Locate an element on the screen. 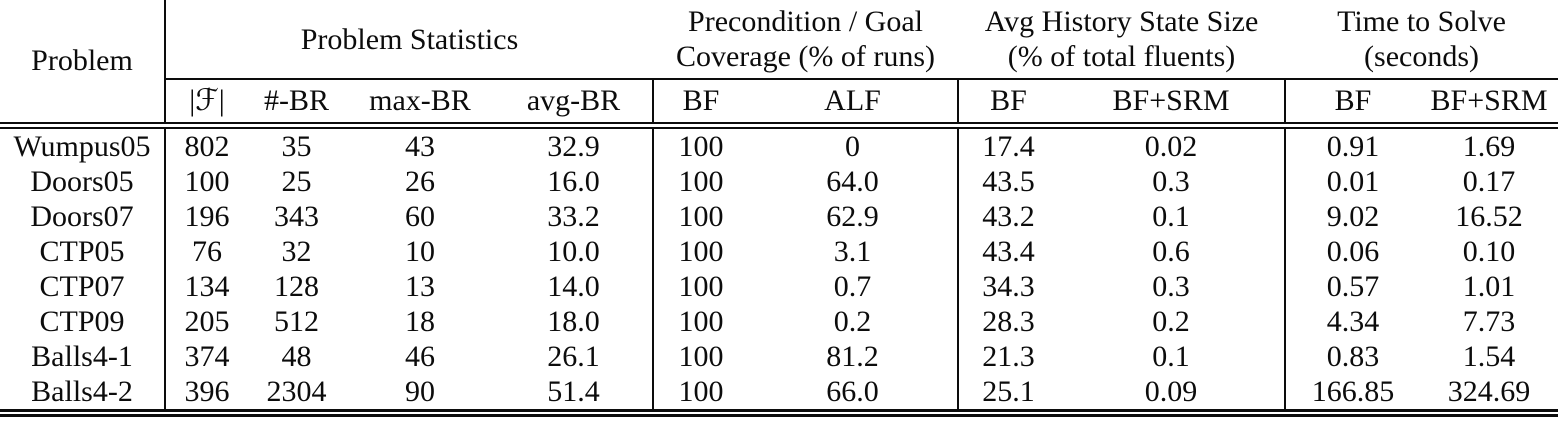  cell-time-bf-srm: 1.01 is located at coordinates (1489, 286).